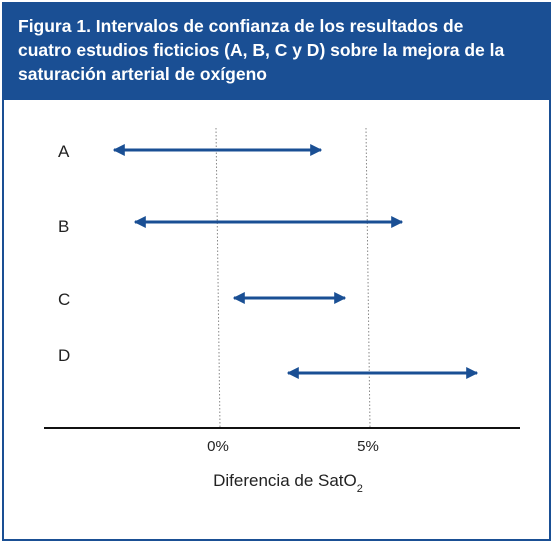 Image resolution: width=557 pixels, height=547 pixels. I want to click on category-label-a: A, so click(64, 151).